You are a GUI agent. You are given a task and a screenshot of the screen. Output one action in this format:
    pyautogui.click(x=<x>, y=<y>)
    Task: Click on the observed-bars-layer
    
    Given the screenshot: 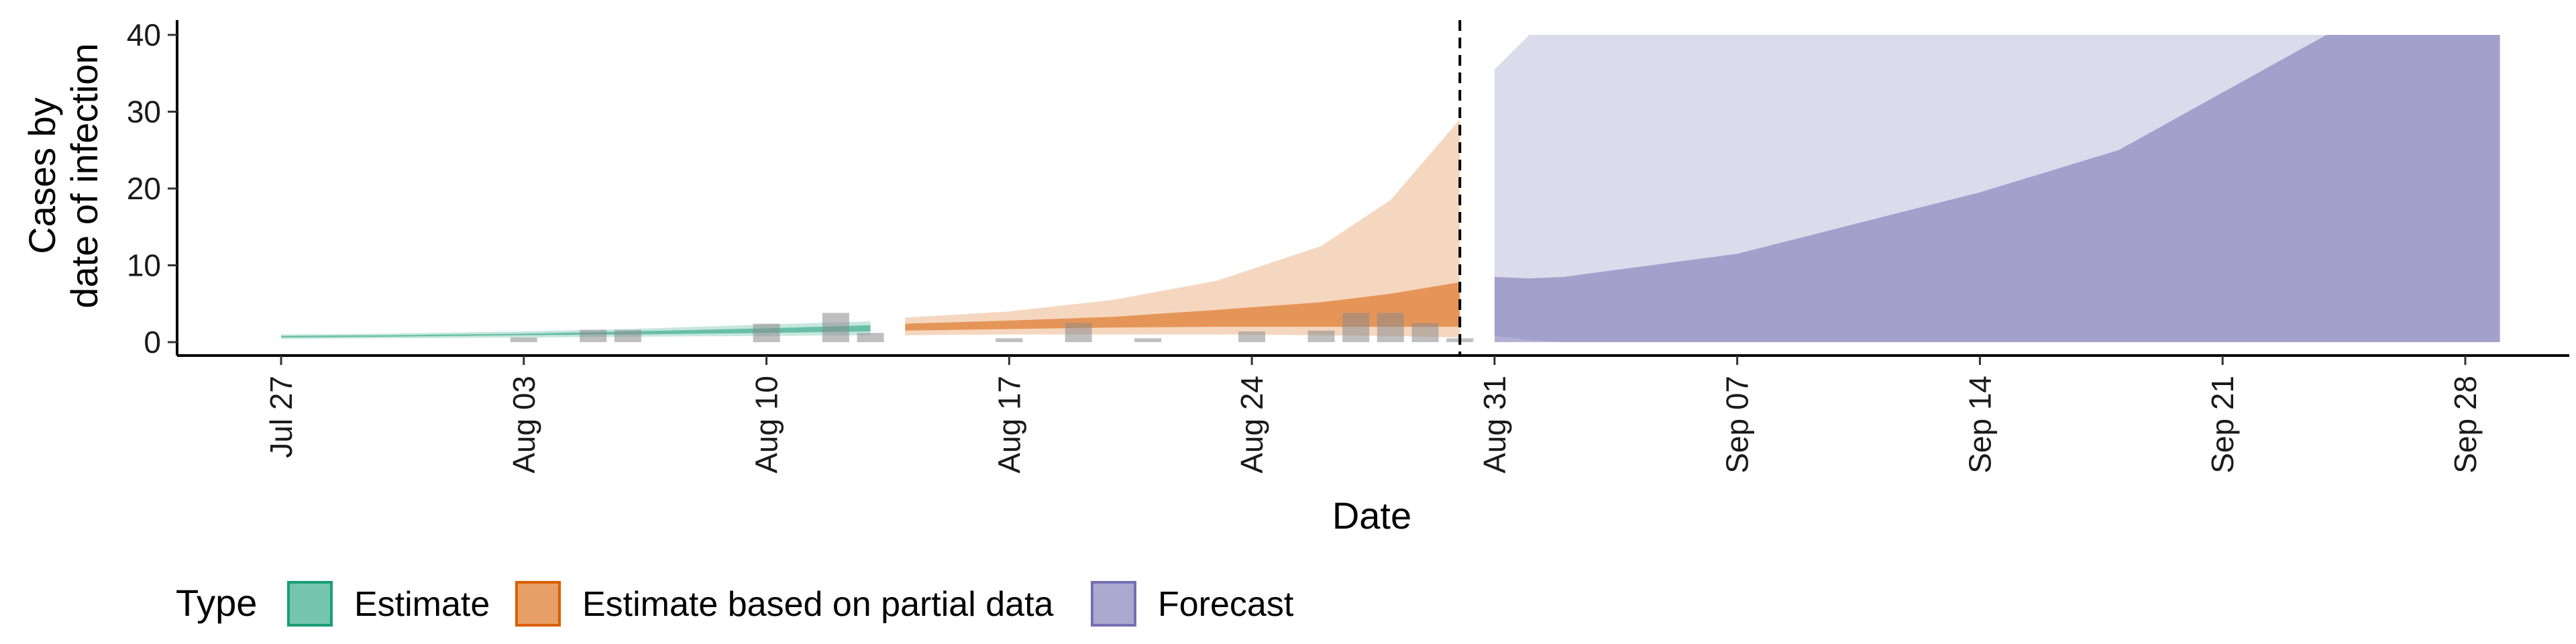 What is the action you would take?
    pyautogui.click(x=992, y=327)
    